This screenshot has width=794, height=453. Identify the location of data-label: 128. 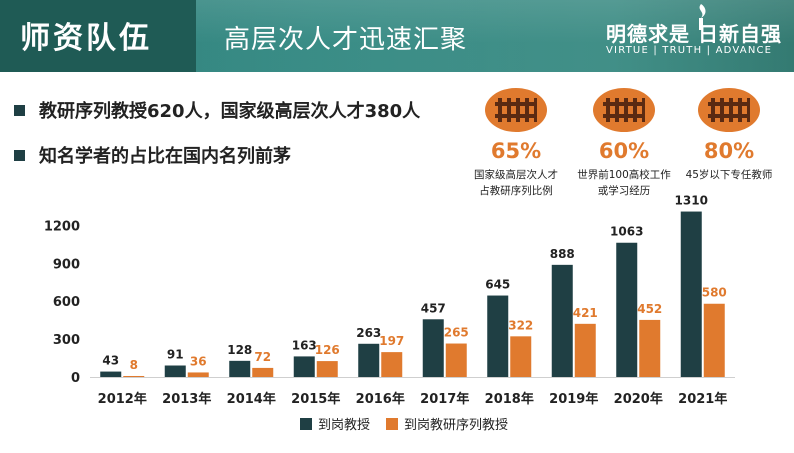
(239, 350).